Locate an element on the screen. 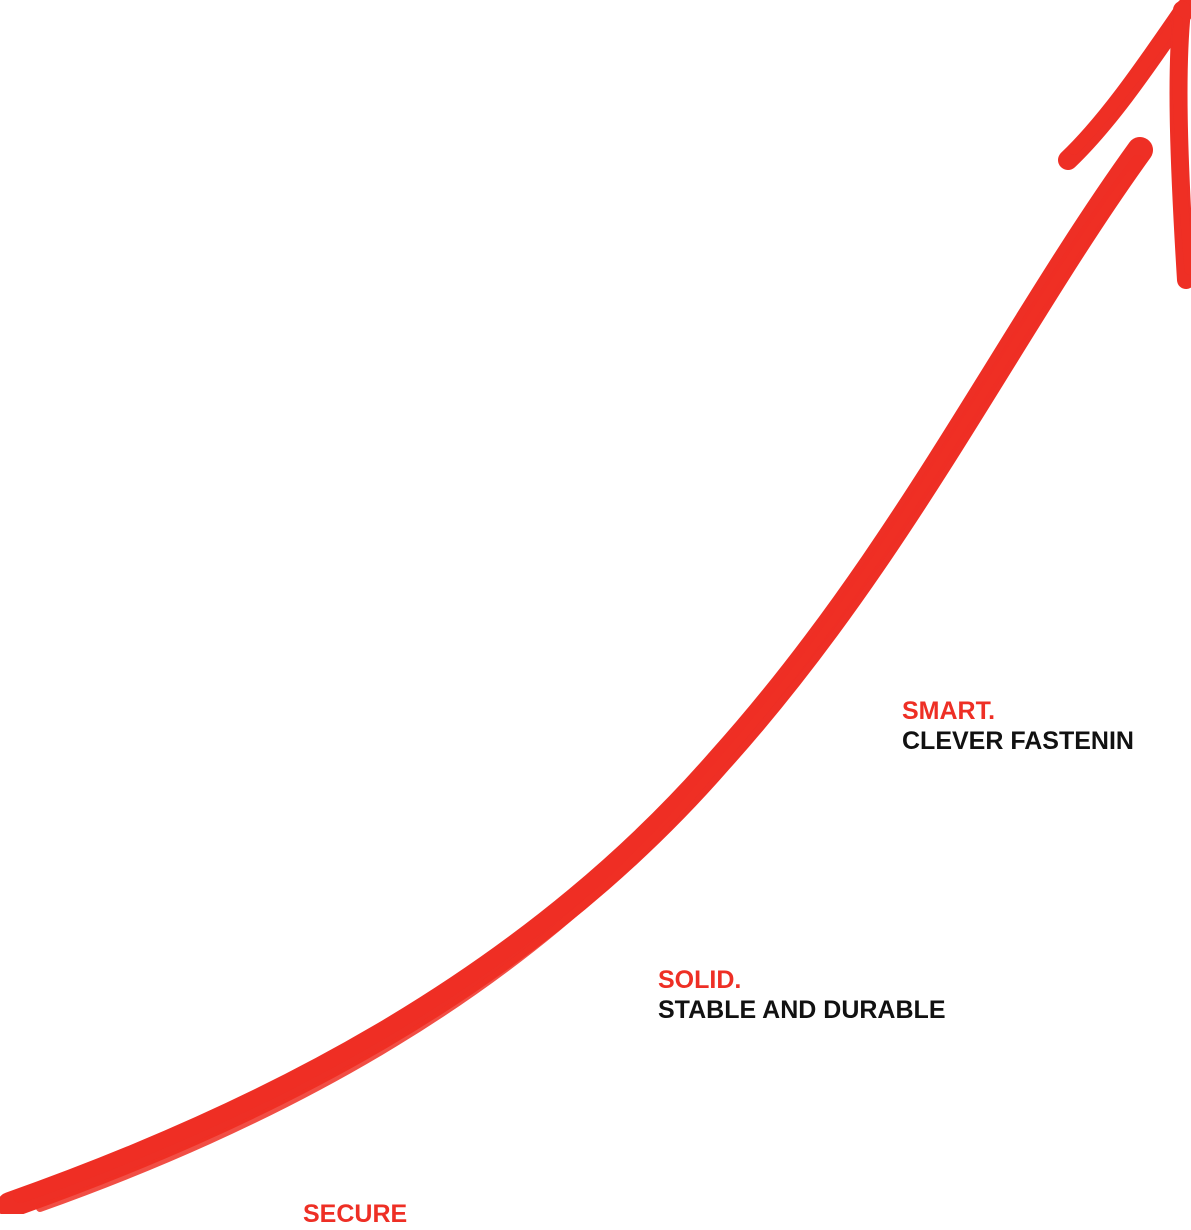  arrow-head is located at coordinates (1124, 144).